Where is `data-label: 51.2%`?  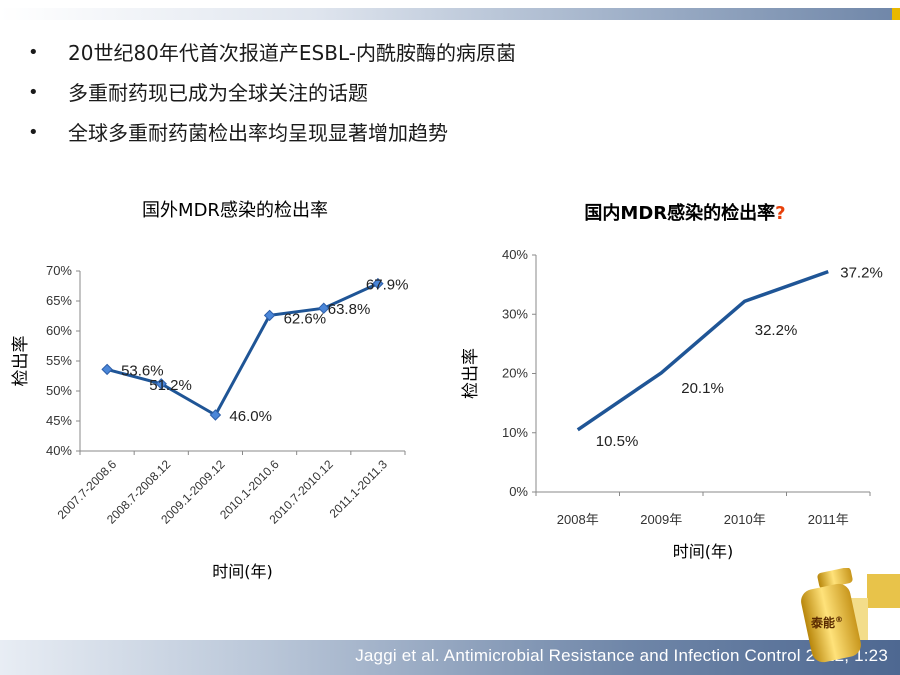 data-label: 51.2% is located at coordinates (170, 385).